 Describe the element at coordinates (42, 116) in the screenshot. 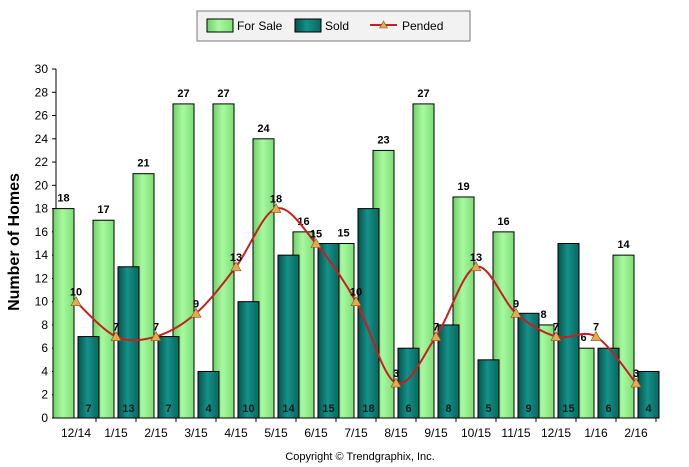

I see `y-tick-label: 26` at that location.